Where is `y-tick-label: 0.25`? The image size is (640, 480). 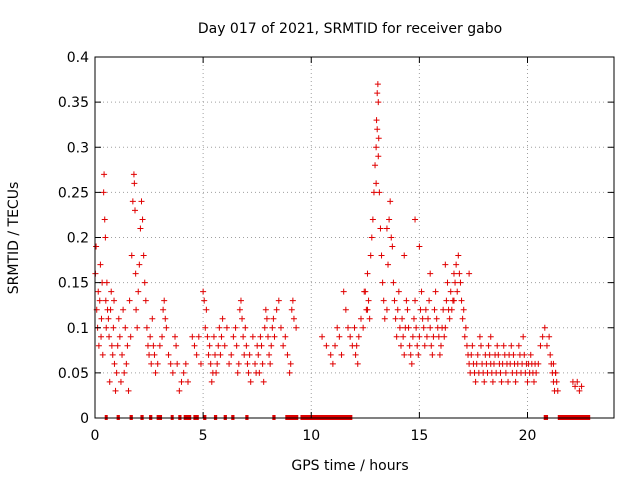
y-tick-label: 0.25 is located at coordinates (73, 193).